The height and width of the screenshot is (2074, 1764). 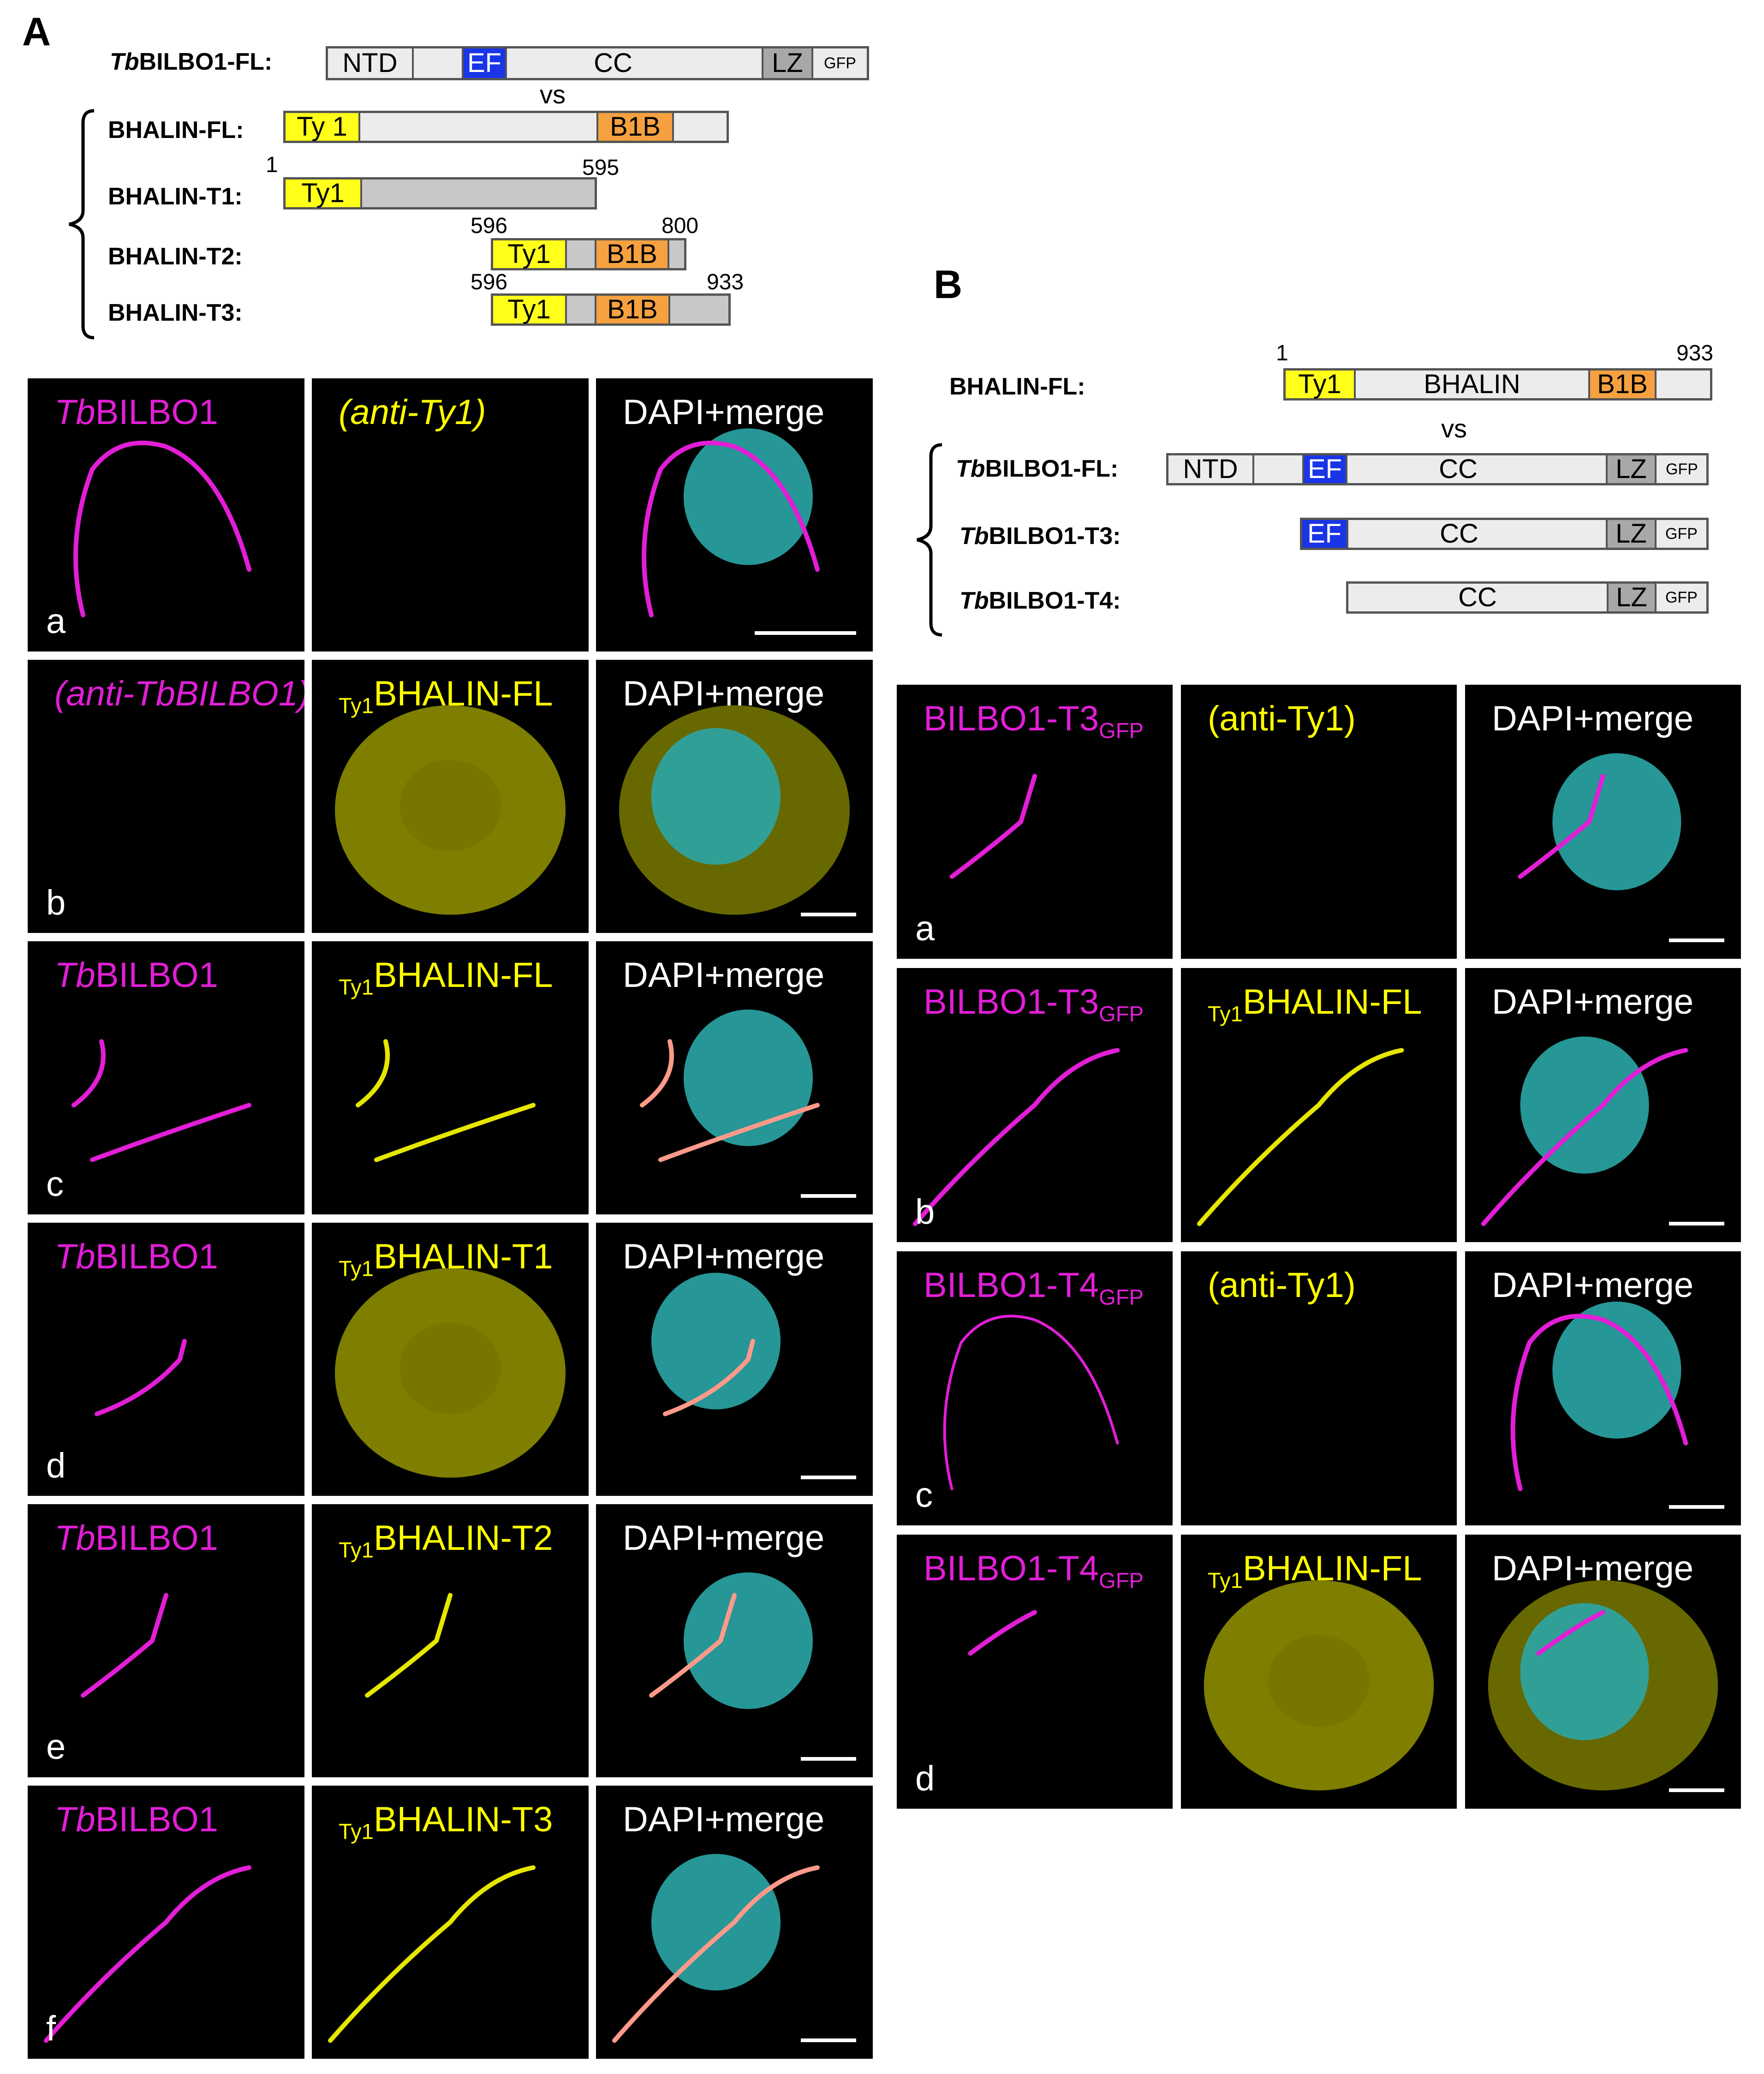 I want to click on micrograph-a-a-col3: DAPI+merge, so click(x=734, y=514).